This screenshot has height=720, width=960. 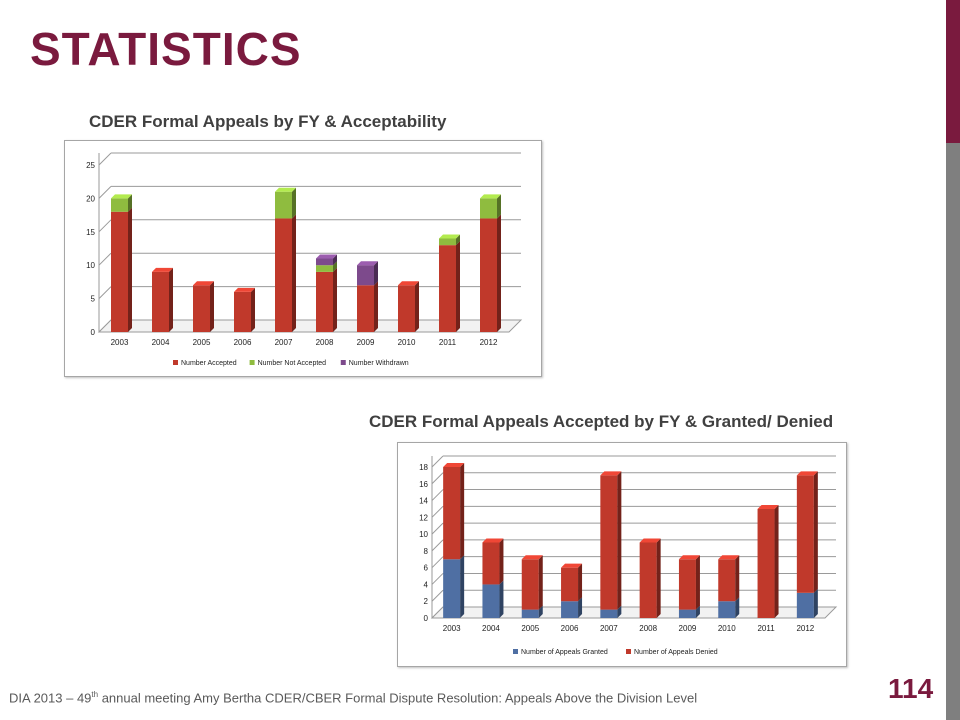 I want to click on x-tick-label: 2007, so click(x=609, y=628).